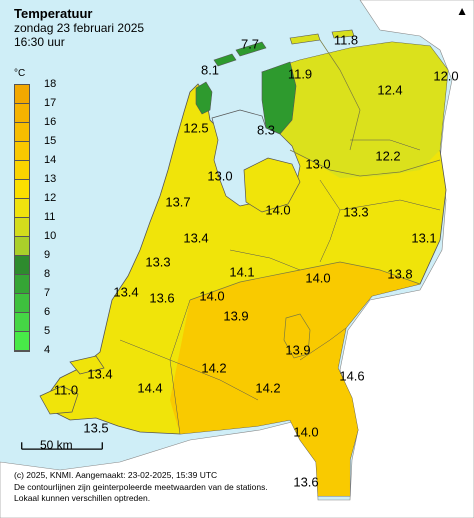 The height and width of the screenshot is (518, 474). What do you see at coordinates (390, 90) in the screenshot?
I see `station-value: 12.4` at bounding box center [390, 90].